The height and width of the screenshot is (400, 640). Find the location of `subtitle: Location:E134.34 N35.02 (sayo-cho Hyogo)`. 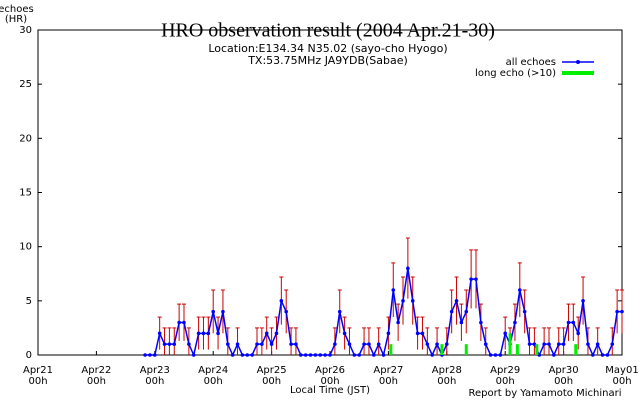

subtitle: Location:E134.34 N35.02 (sayo-cho Hyogo) is located at coordinates (327, 48).